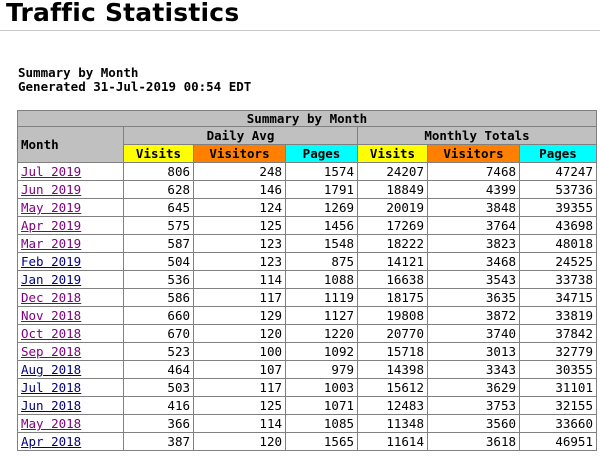 Image resolution: width=600 pixels, height=457 pixels. Describe the element at coordinates (158, 441) in the screenshot. I see `daily-visits-cell: 387` at that location.